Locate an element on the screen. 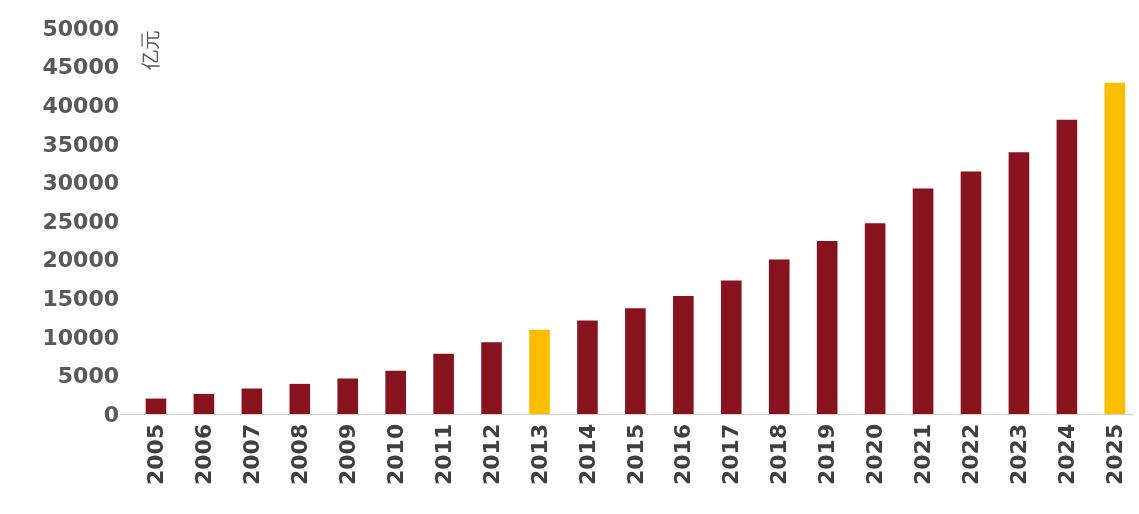 This screenshot has height=514, width=1139. y-tick-label: 45000 is located at coordinates (80, 67).